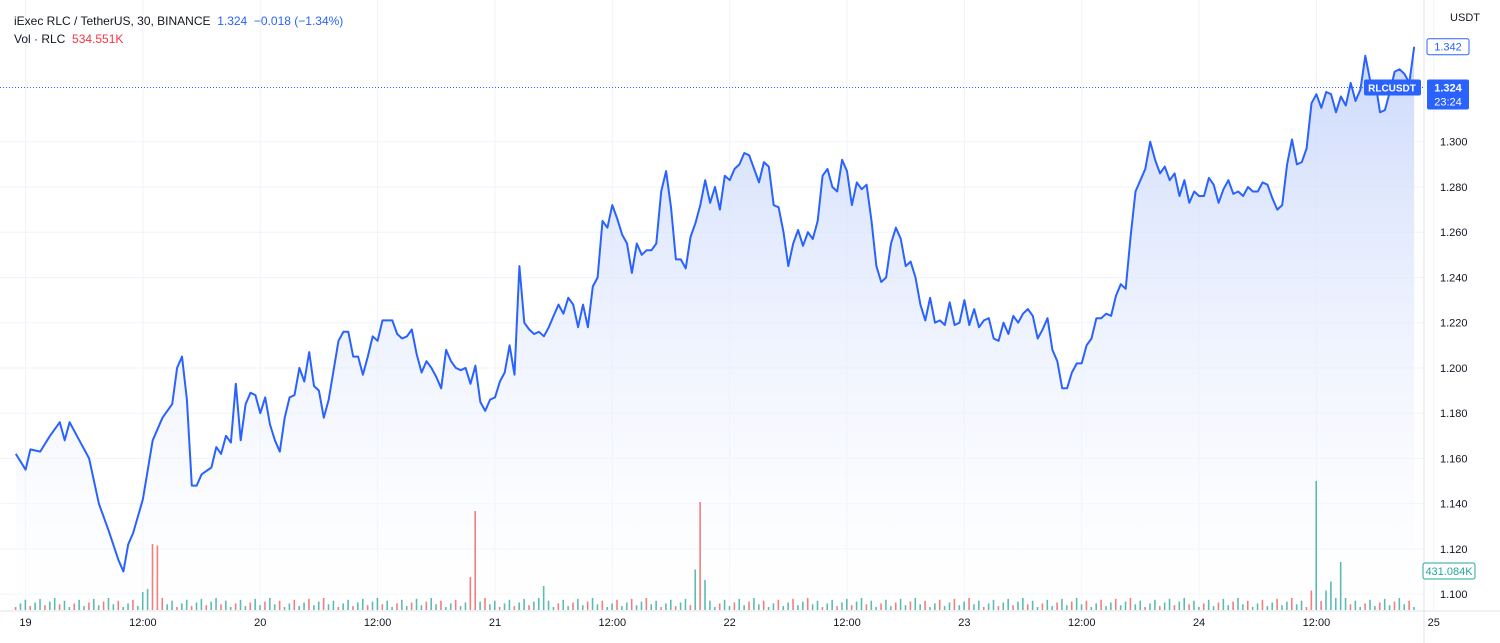 The width and height of the screenshot is (1500, 643). I want to click on y-tick-label: 1.100, so click(1454, 595).